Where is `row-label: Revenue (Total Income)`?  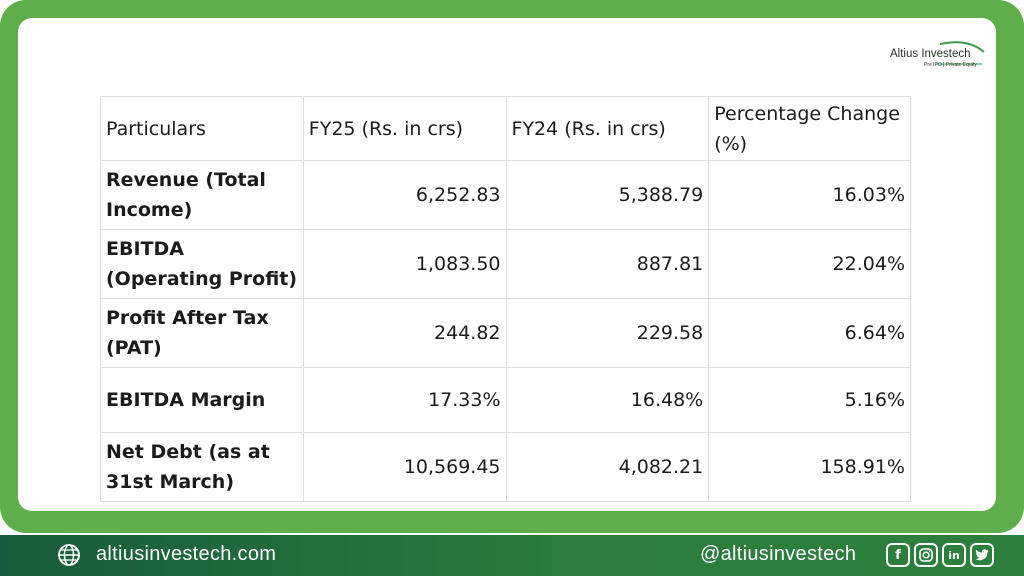 row-label: Revenue (Total Income) is located at coordinates (202, 195).